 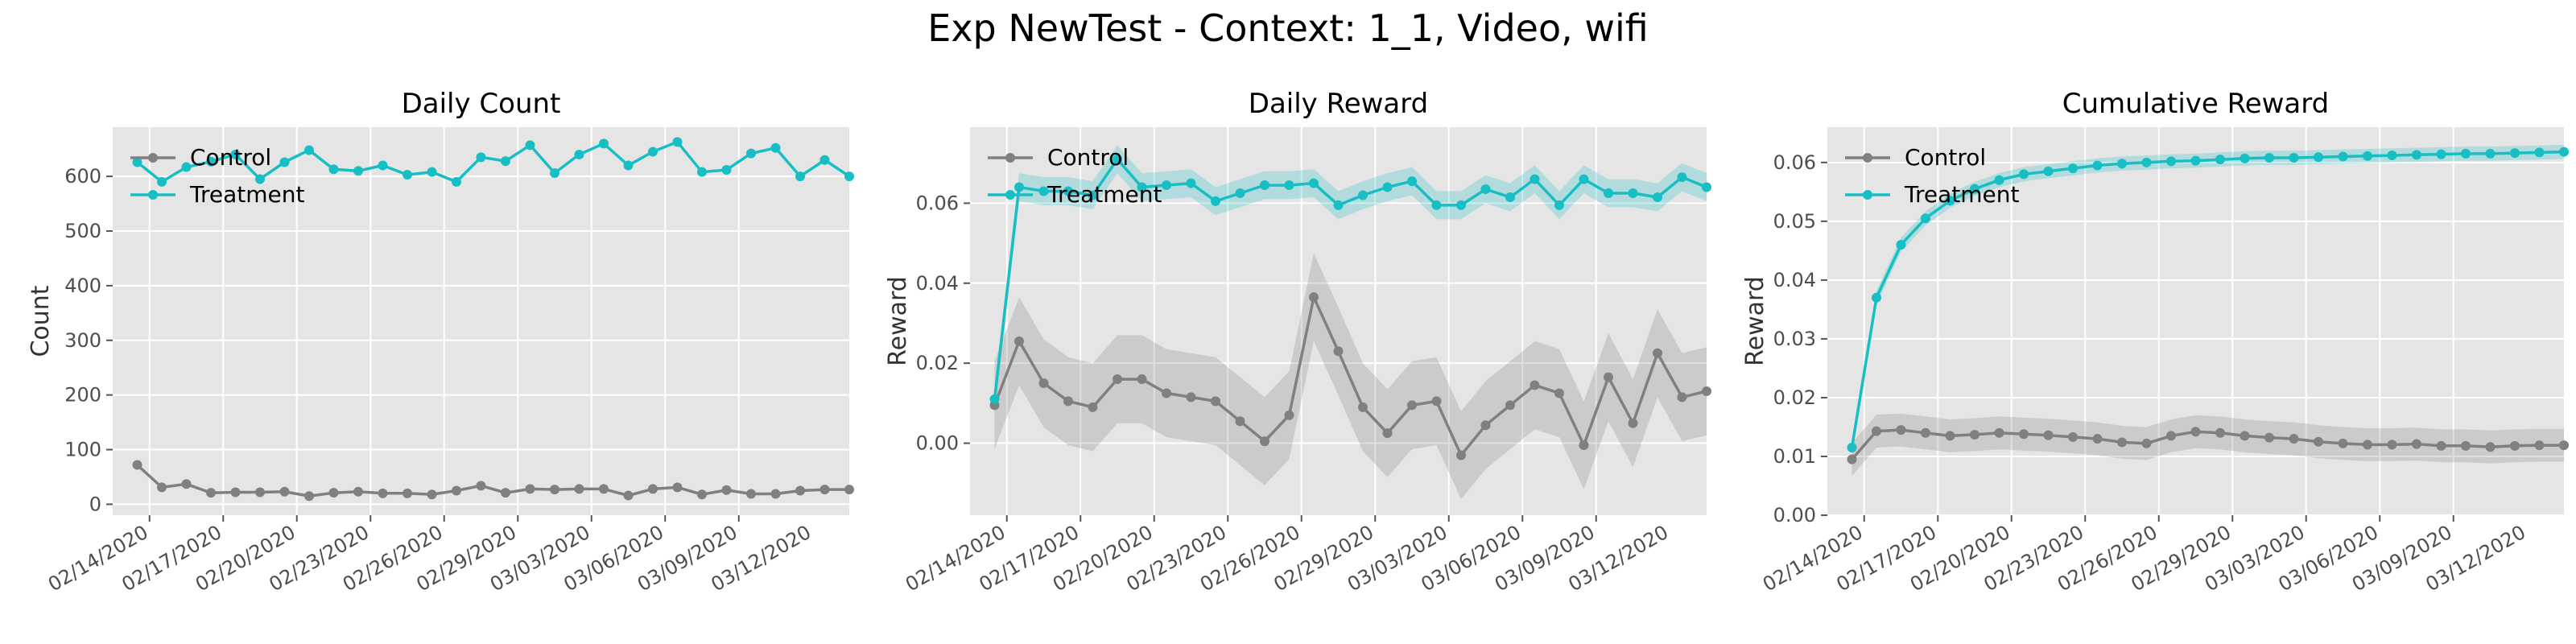 I want to click on ytick-label: 200, so click(x=82, y=395).